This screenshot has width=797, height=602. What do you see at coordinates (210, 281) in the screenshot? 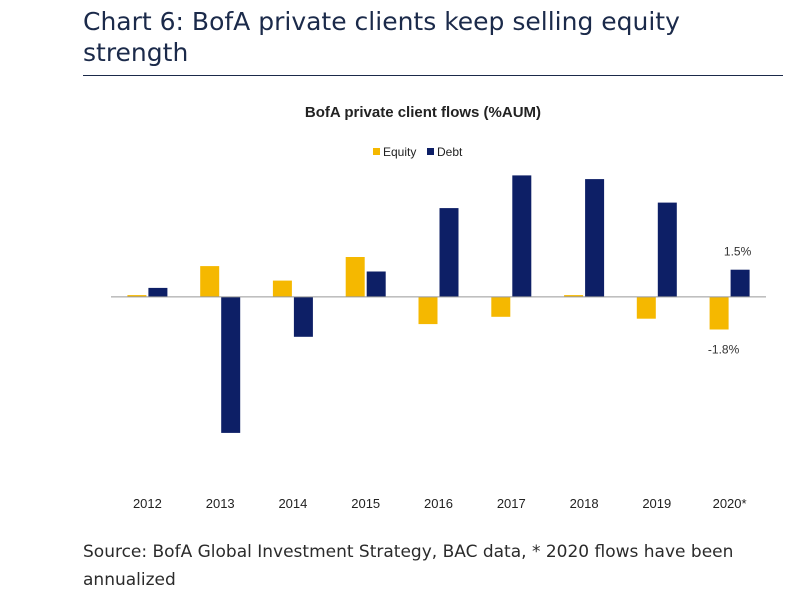
I see `bar-equity-2013` at bounding box center [210, 281].